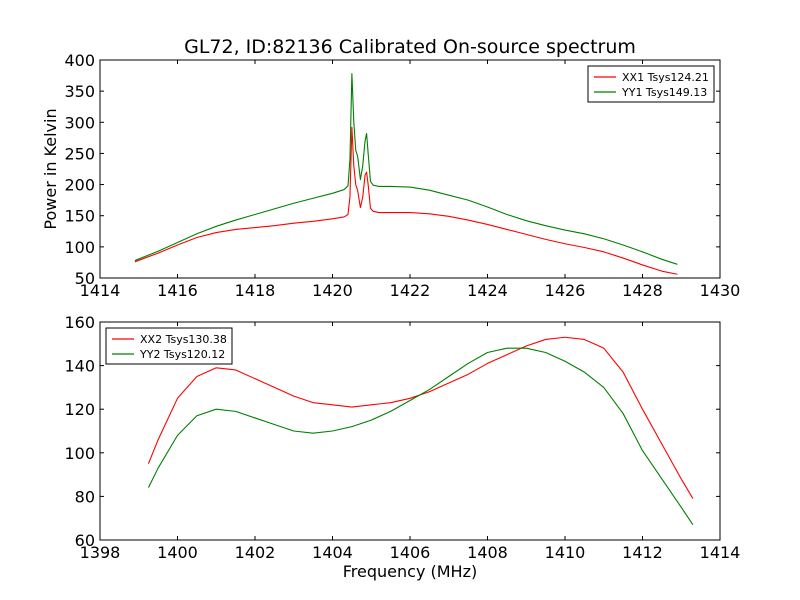 The width and height of the screenshot is (800, 600). Describe the element at coordinates (255, 290) in the screenshot. I see `top-x-tick-label: 1418` at that location.